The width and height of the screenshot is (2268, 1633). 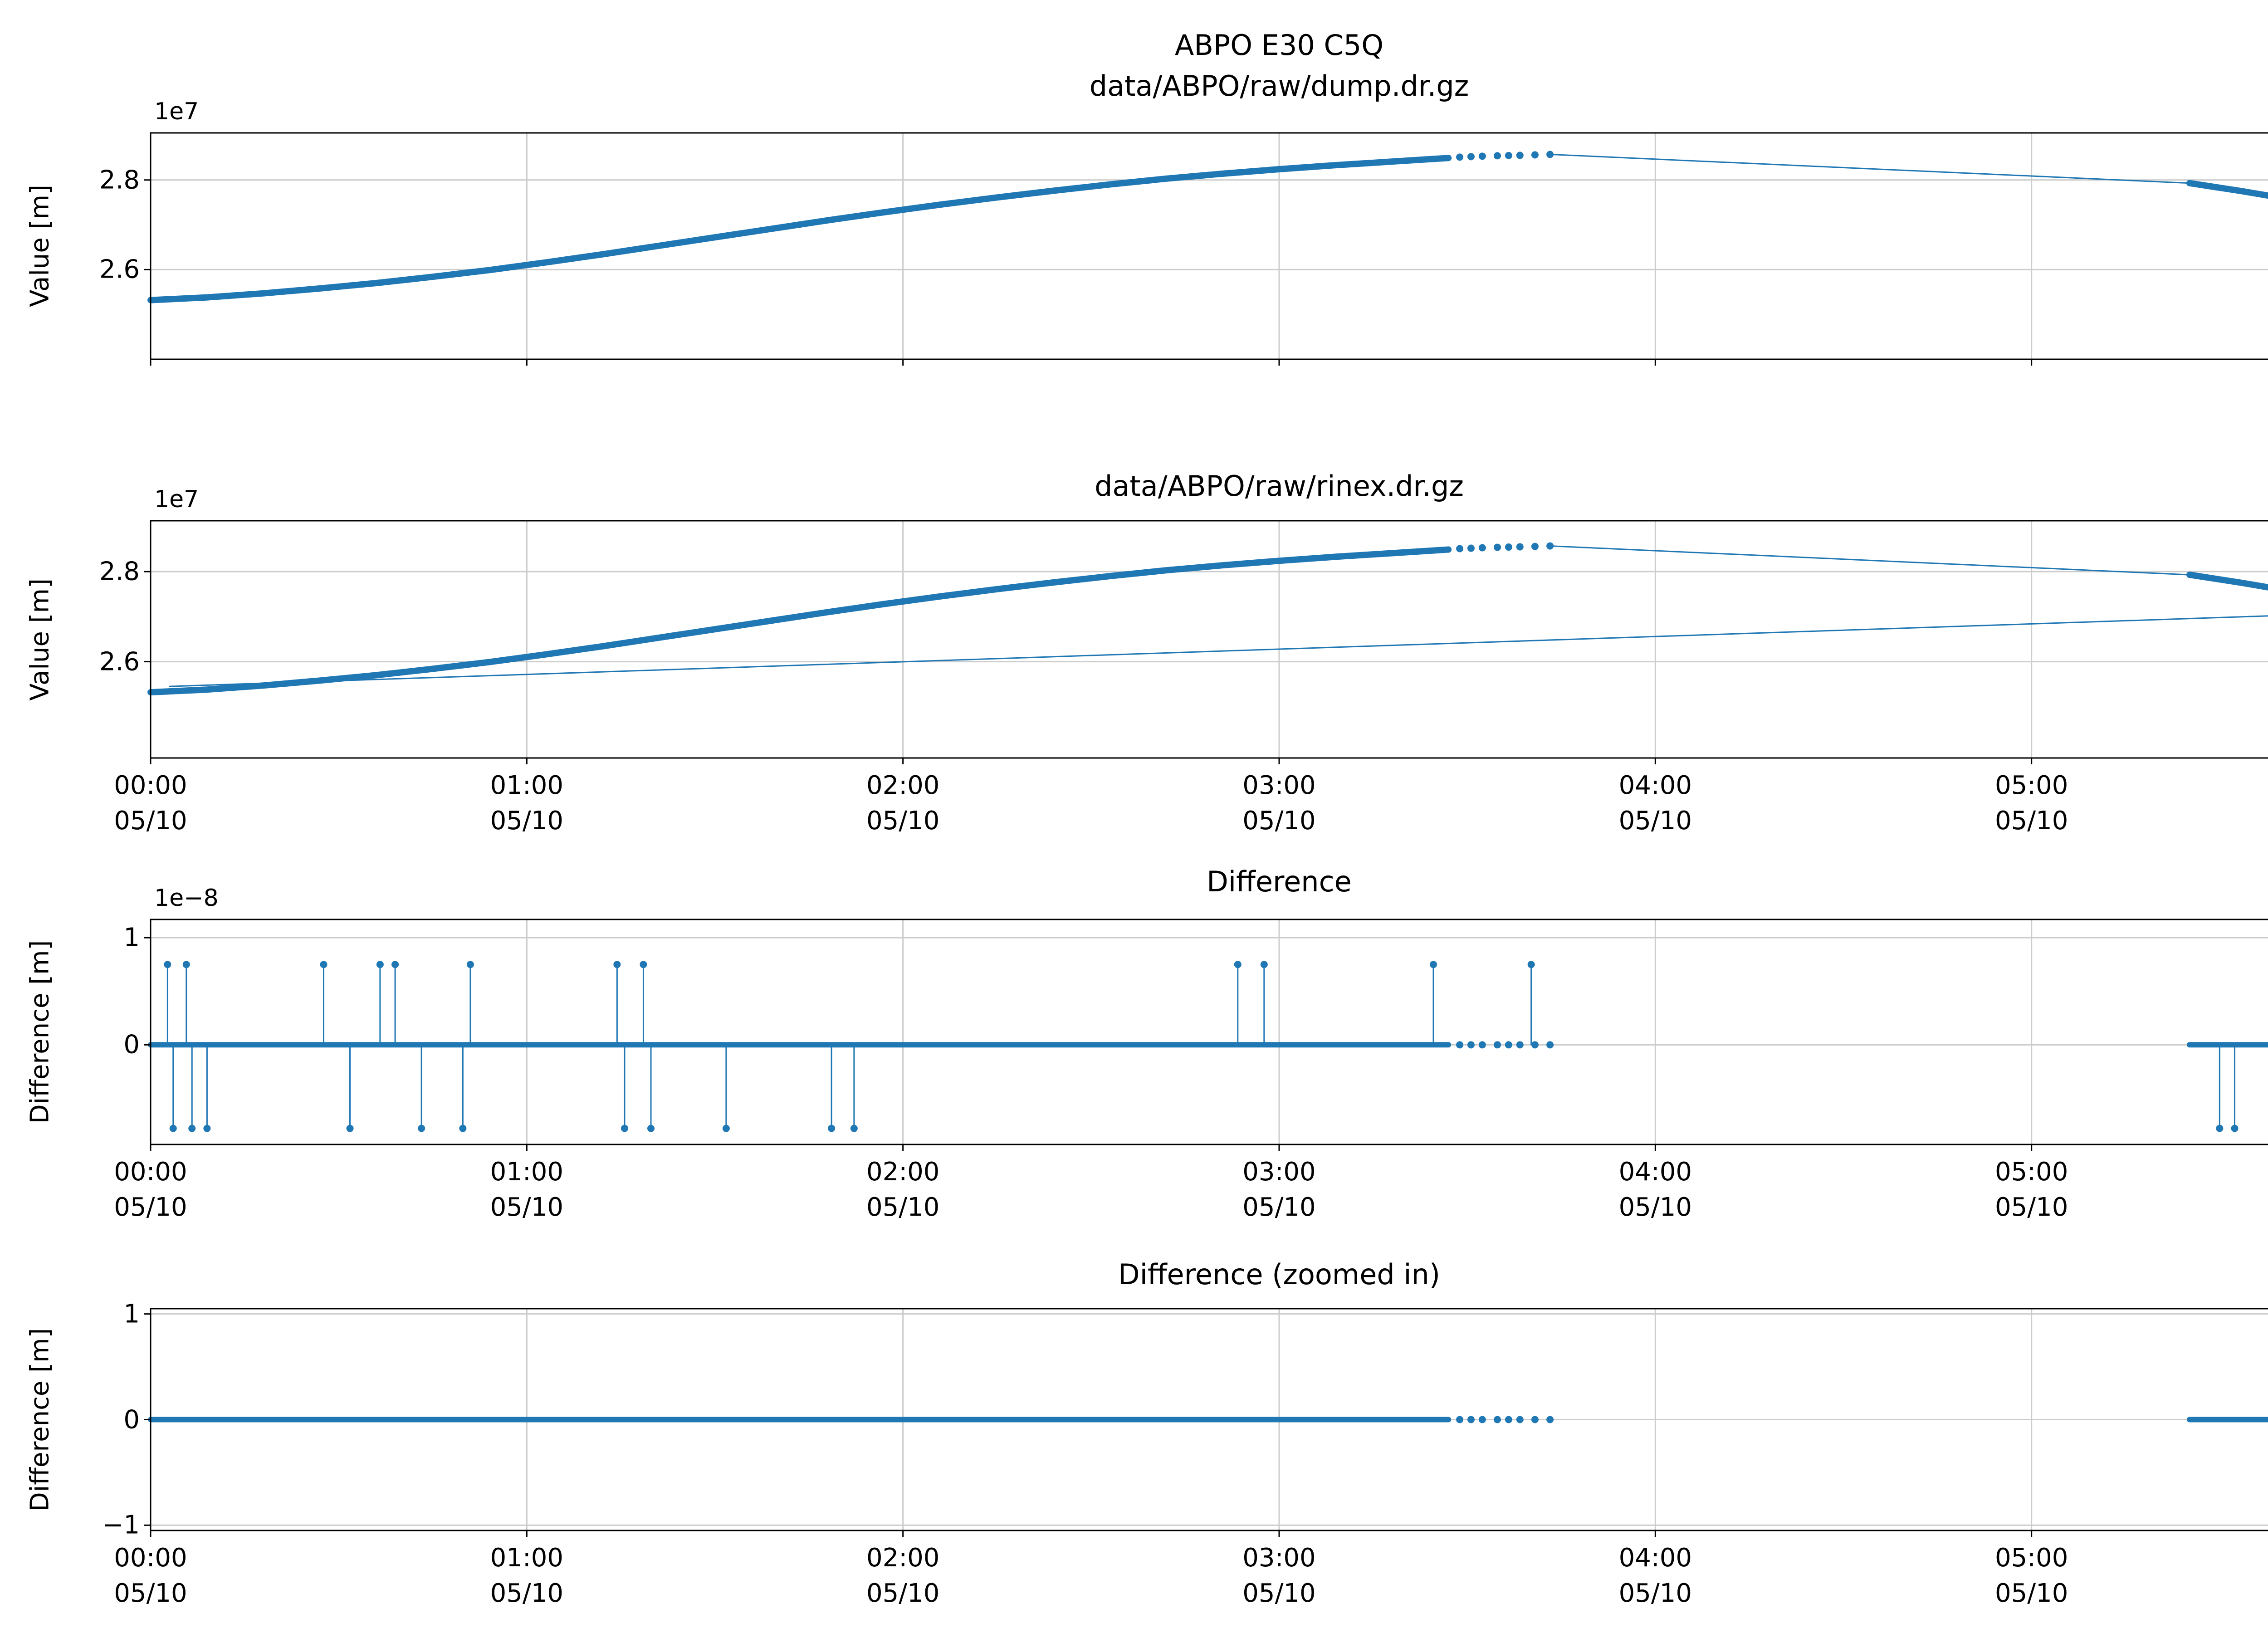 What do you see at coordinates (1279, 1274) in the screenshot?
I see `plot4-title: Difference (zoomed in)` at bounding box center [1279, 1274].